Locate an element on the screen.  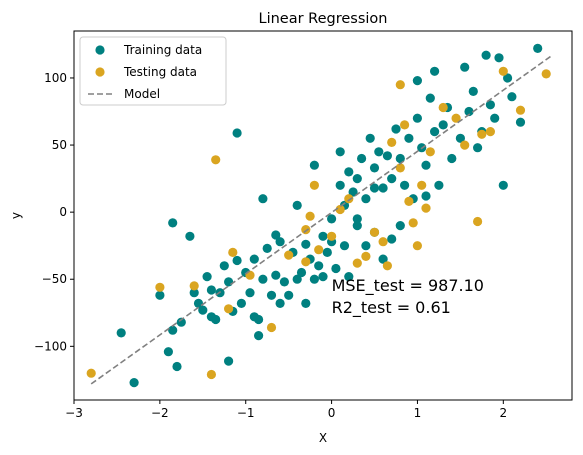
x-tick-label: 0 is located at coordinates (332, 413).